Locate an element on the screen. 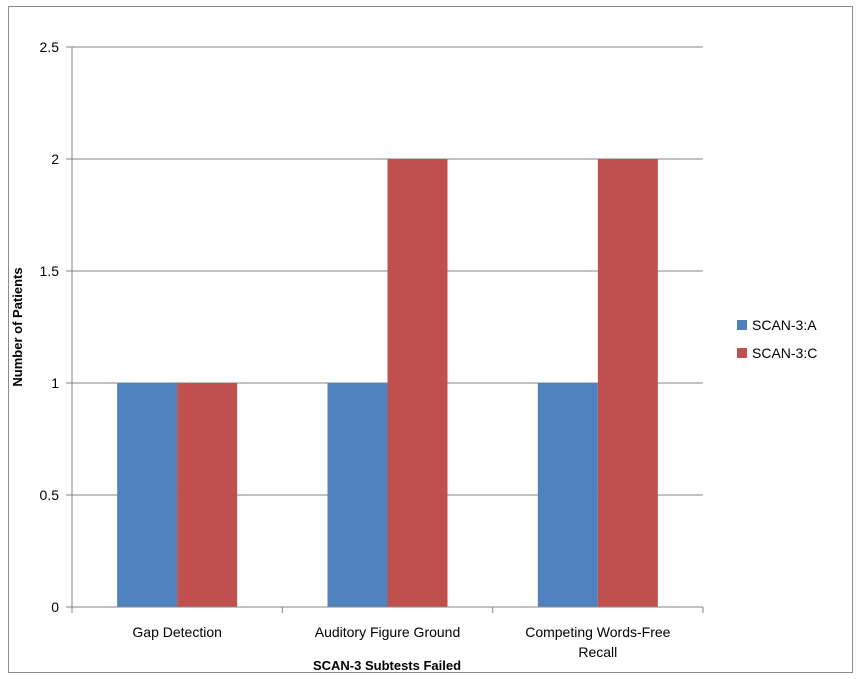  x-tick-label: Auditory Figure Ground is located at coordinates (388, 632).